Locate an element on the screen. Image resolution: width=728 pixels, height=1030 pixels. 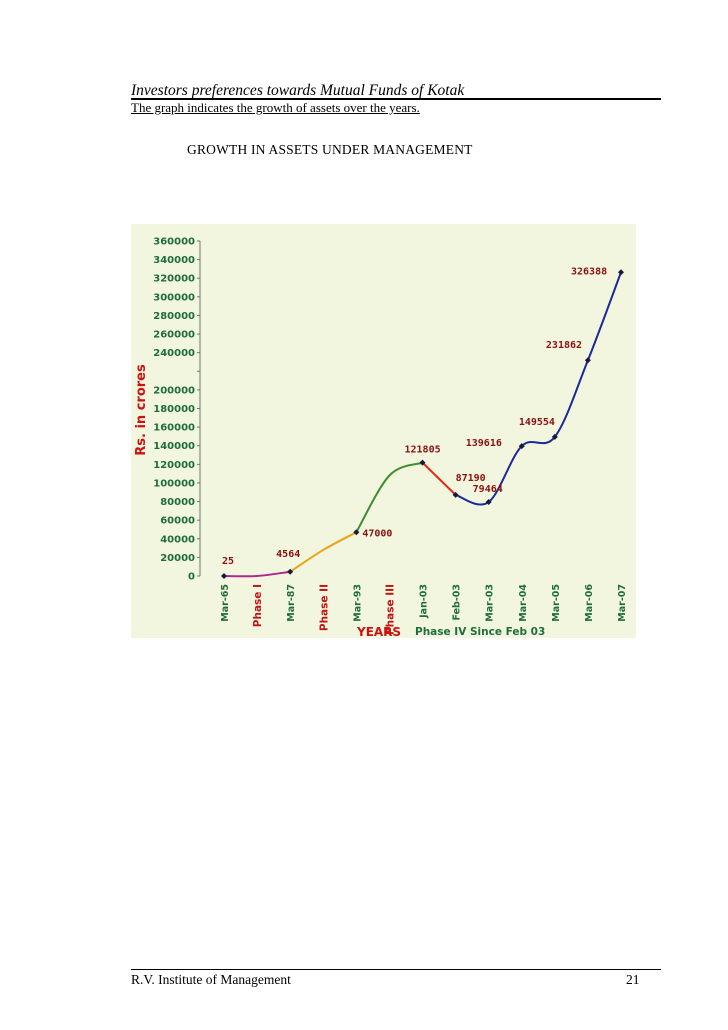
series-segment-phase-iii is located at coordinates (389, 497).